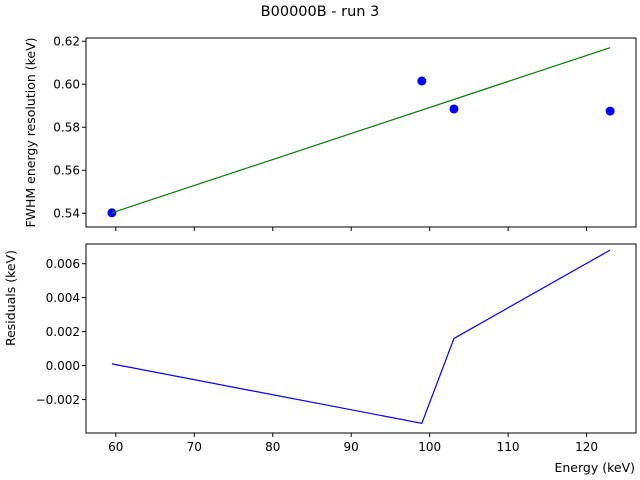 The image size is (640, 480). I want to click on y-tick-label: 0.004, so click(63, 298).